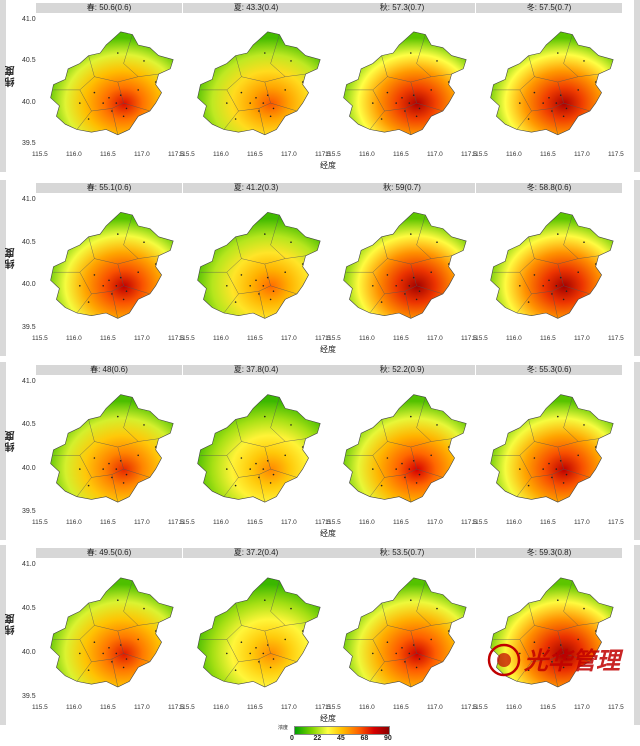 The image size is (640, 746). Describe the element at coordinates (573, 660) in the screenshot. I see `logo-text: 光华管理` at that location.